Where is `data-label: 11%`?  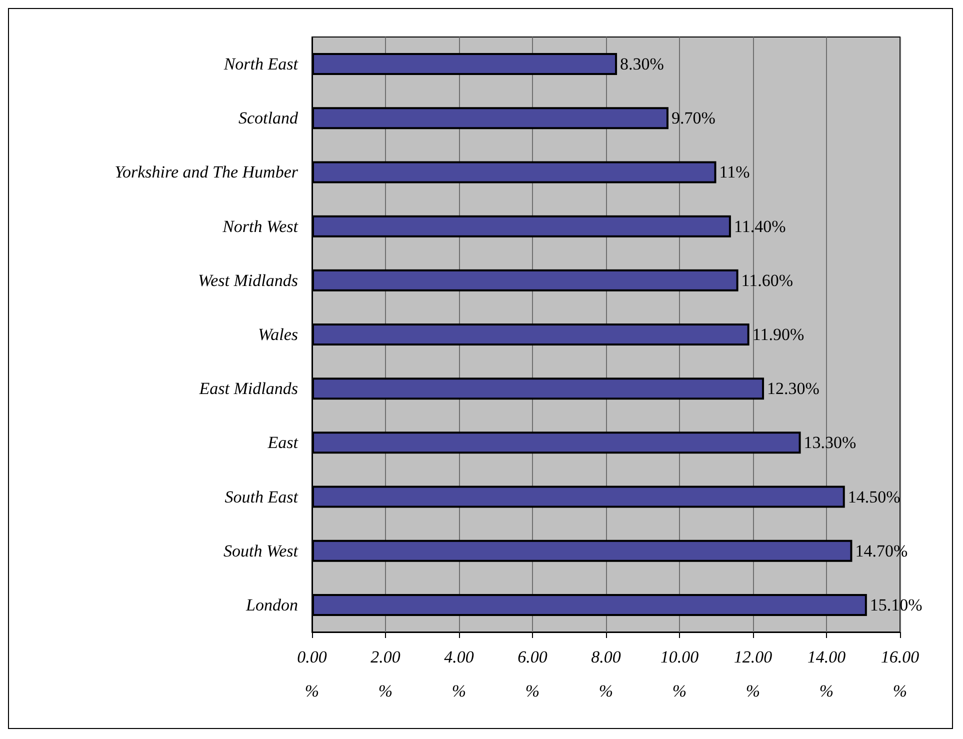 data-label: 11% is located at coordinates (734, 172).